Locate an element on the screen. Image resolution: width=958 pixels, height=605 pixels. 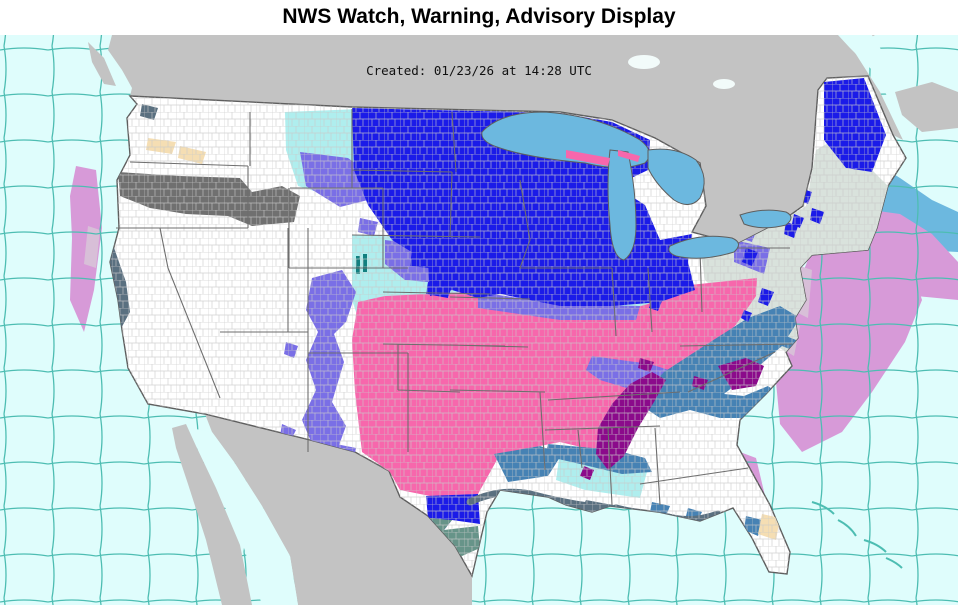
mexico-landmass is located at coordinates (338, 509).